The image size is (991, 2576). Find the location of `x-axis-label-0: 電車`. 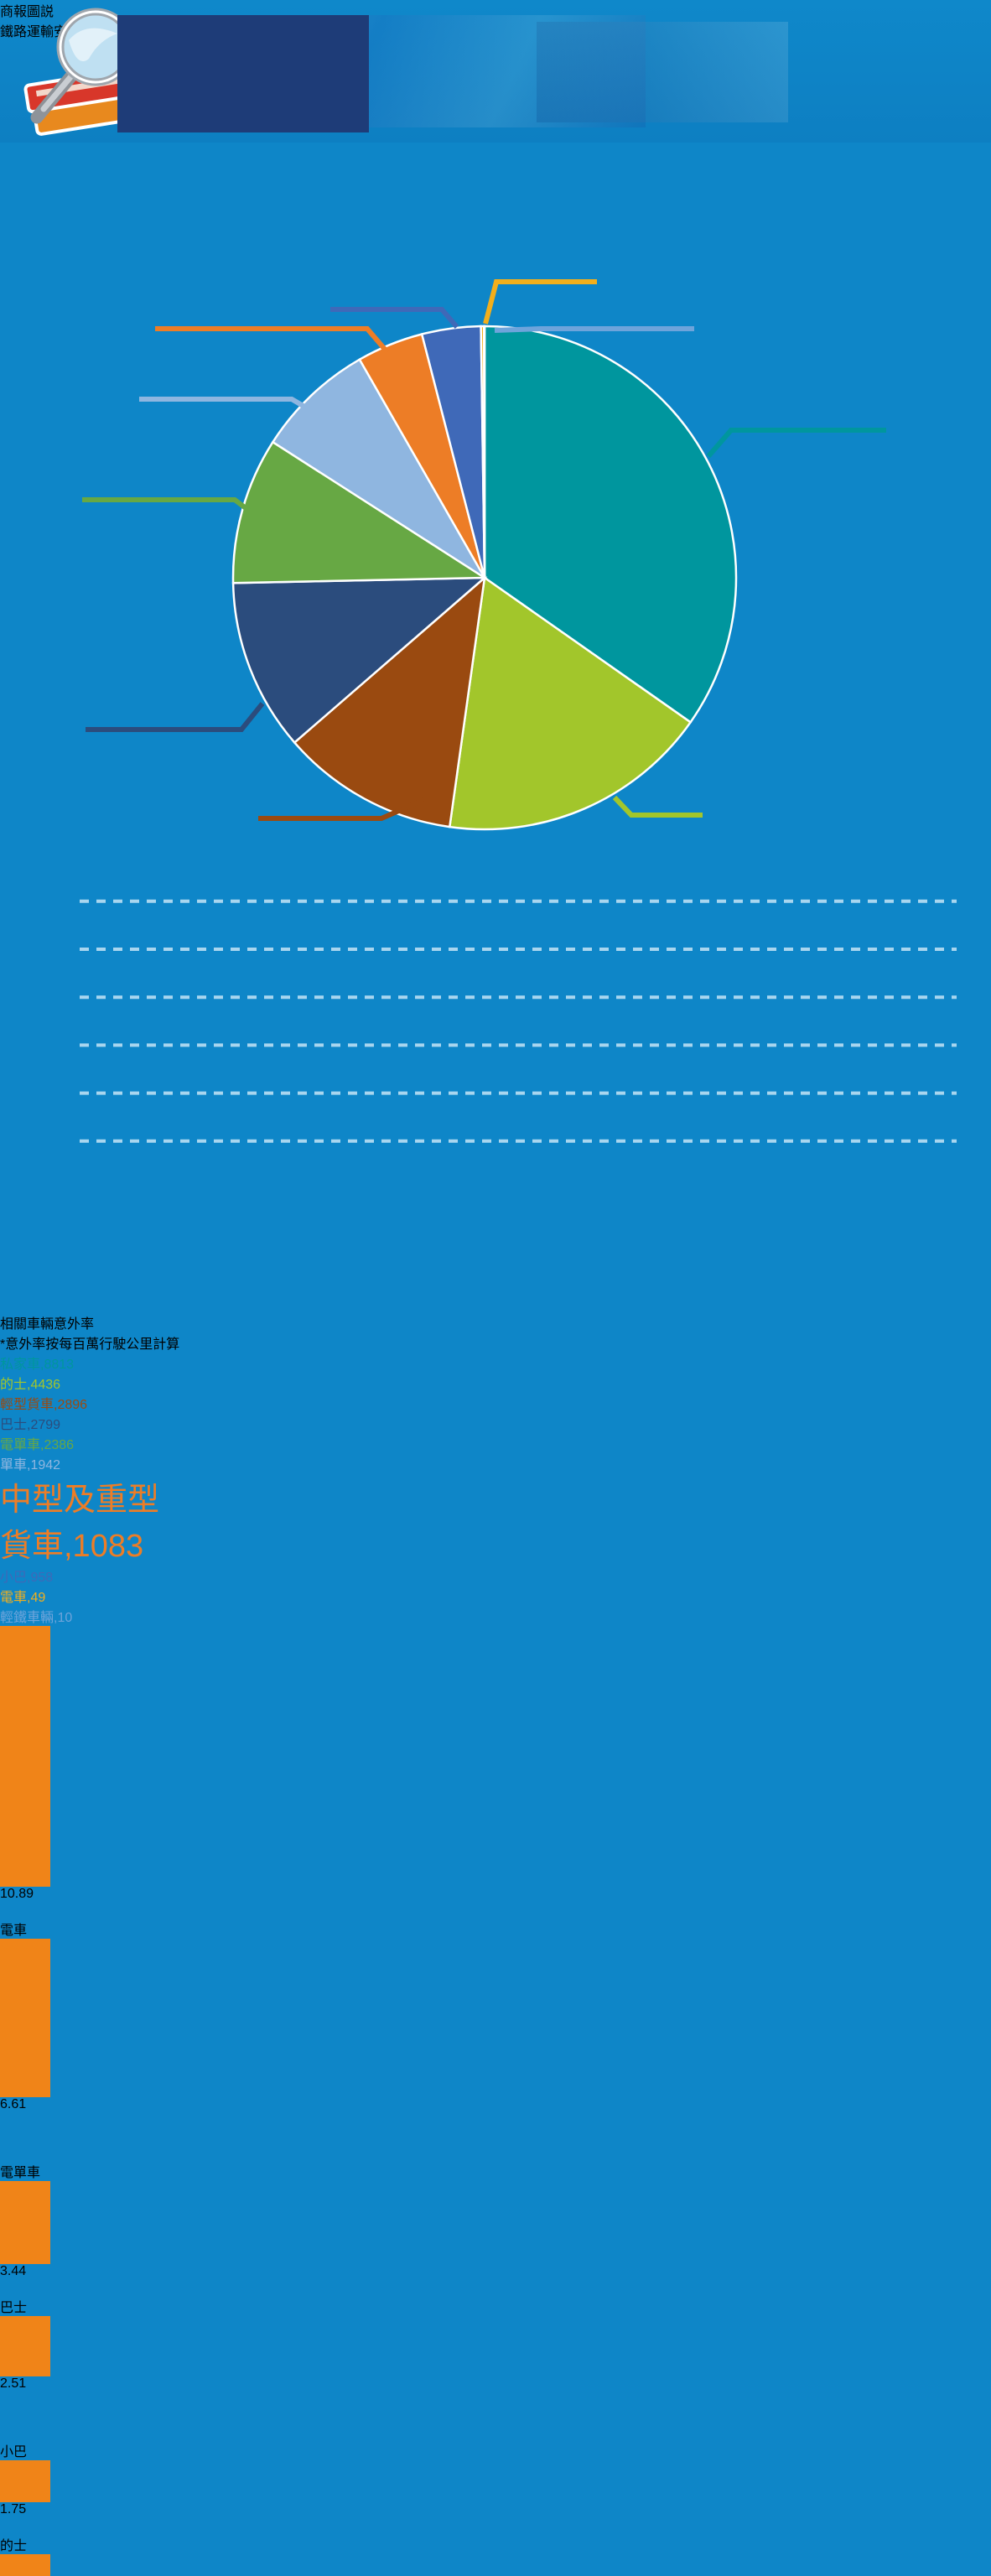

x-axis-label-0: 電車 is located at coordinates (14, 1931).